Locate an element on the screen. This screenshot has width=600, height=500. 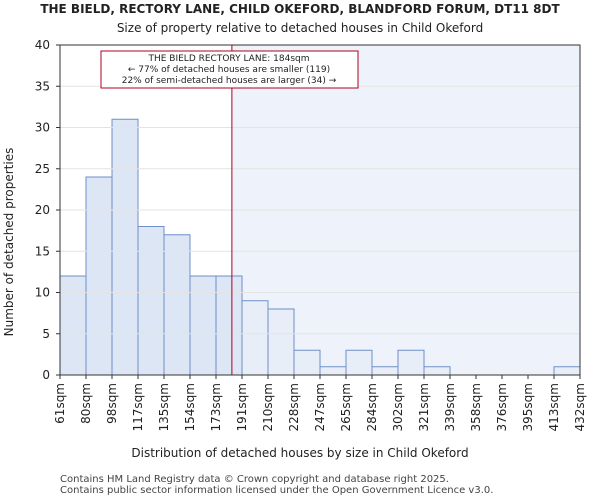
y-tick-label: 10 is located at coordinates (42, 293).